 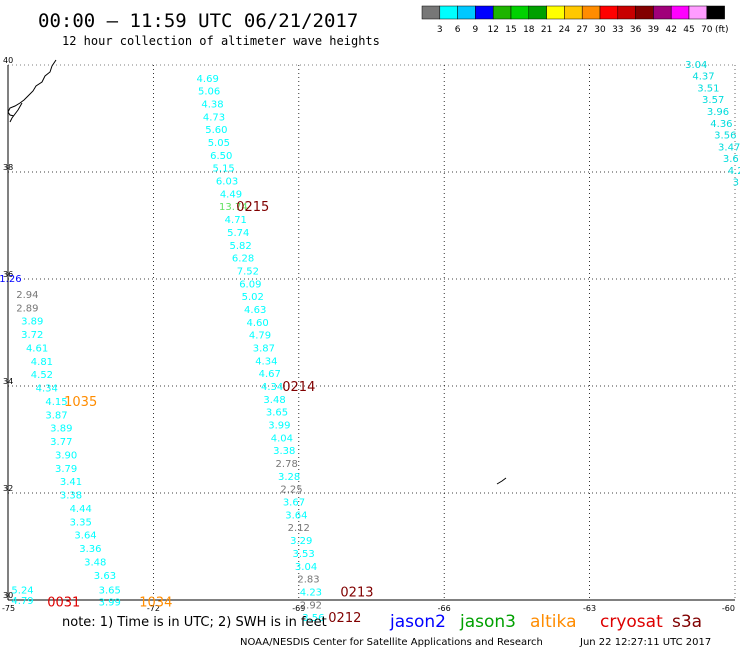 I want to click on satellite-legend-s3a: s3a, so click(x=687, y=622).